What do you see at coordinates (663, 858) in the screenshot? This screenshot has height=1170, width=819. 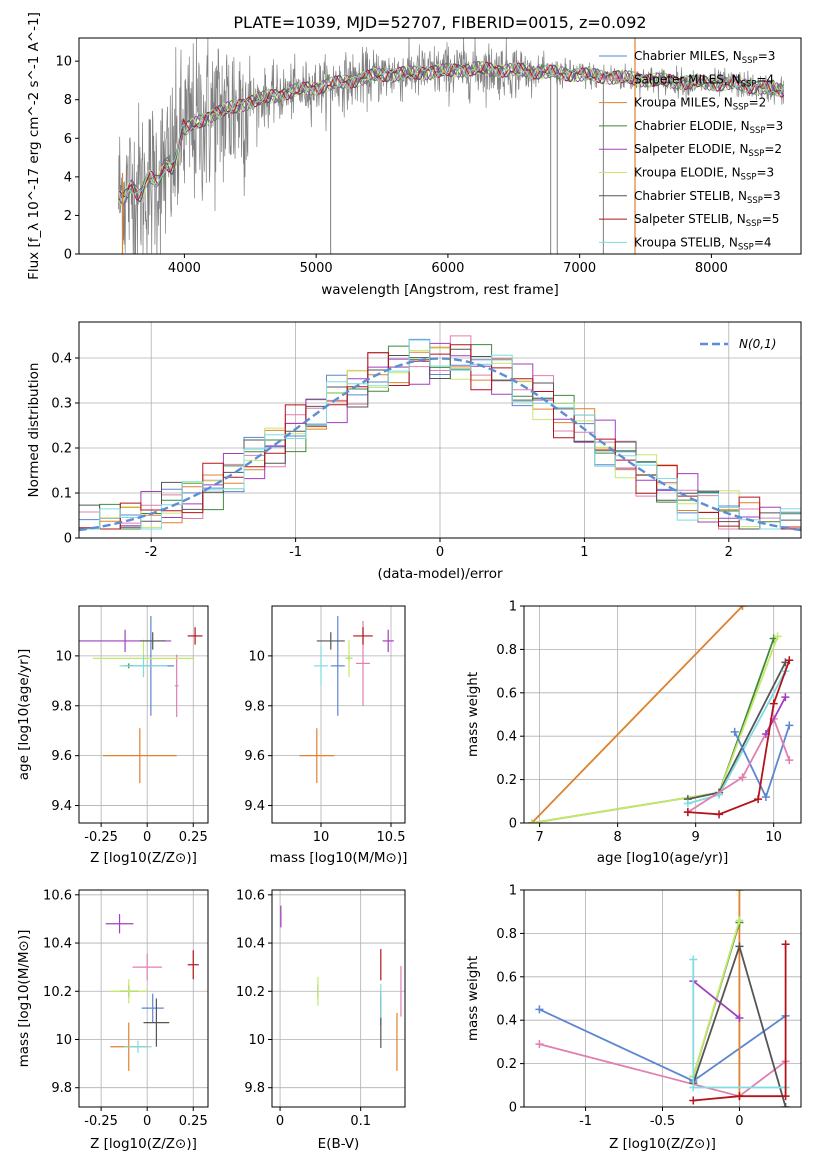 I see `x-axis-label: age [log10(age/yr)]` at bounding box center [663, 858].